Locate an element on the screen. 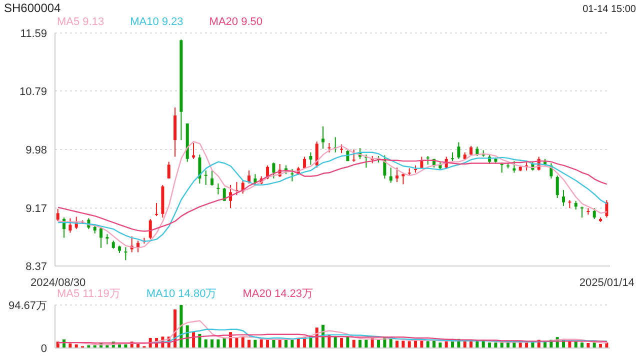 This screenshot has height=360, width=640. y-tick-label: 11.59 is located at coordinates (33, 34).